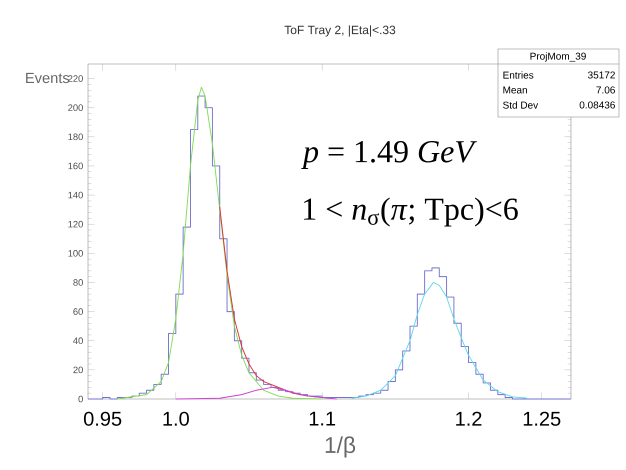  What do you see at coordinates (75, 78) in the screenshot?
I see `y-tick-label: 220` at bounding box center [75, 78].